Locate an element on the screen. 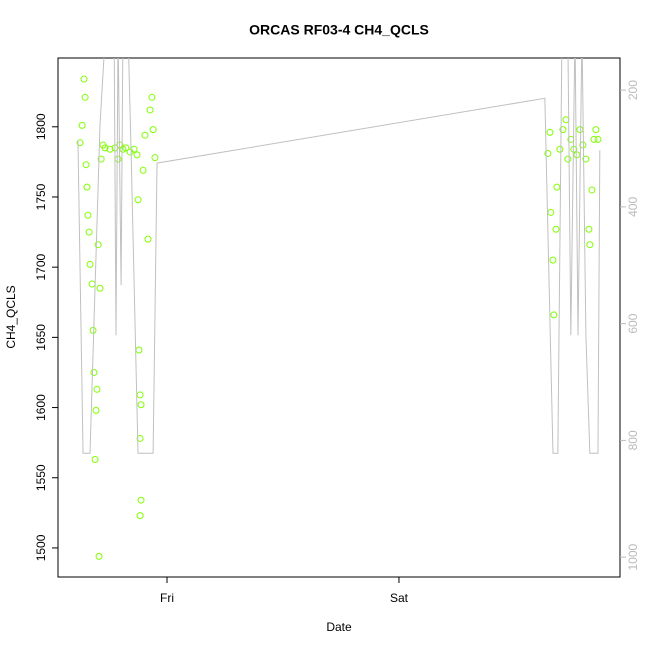 The width and height of the screenshot is (650, 655). x-tick-label: Sat is located at coordinates (399, 598).